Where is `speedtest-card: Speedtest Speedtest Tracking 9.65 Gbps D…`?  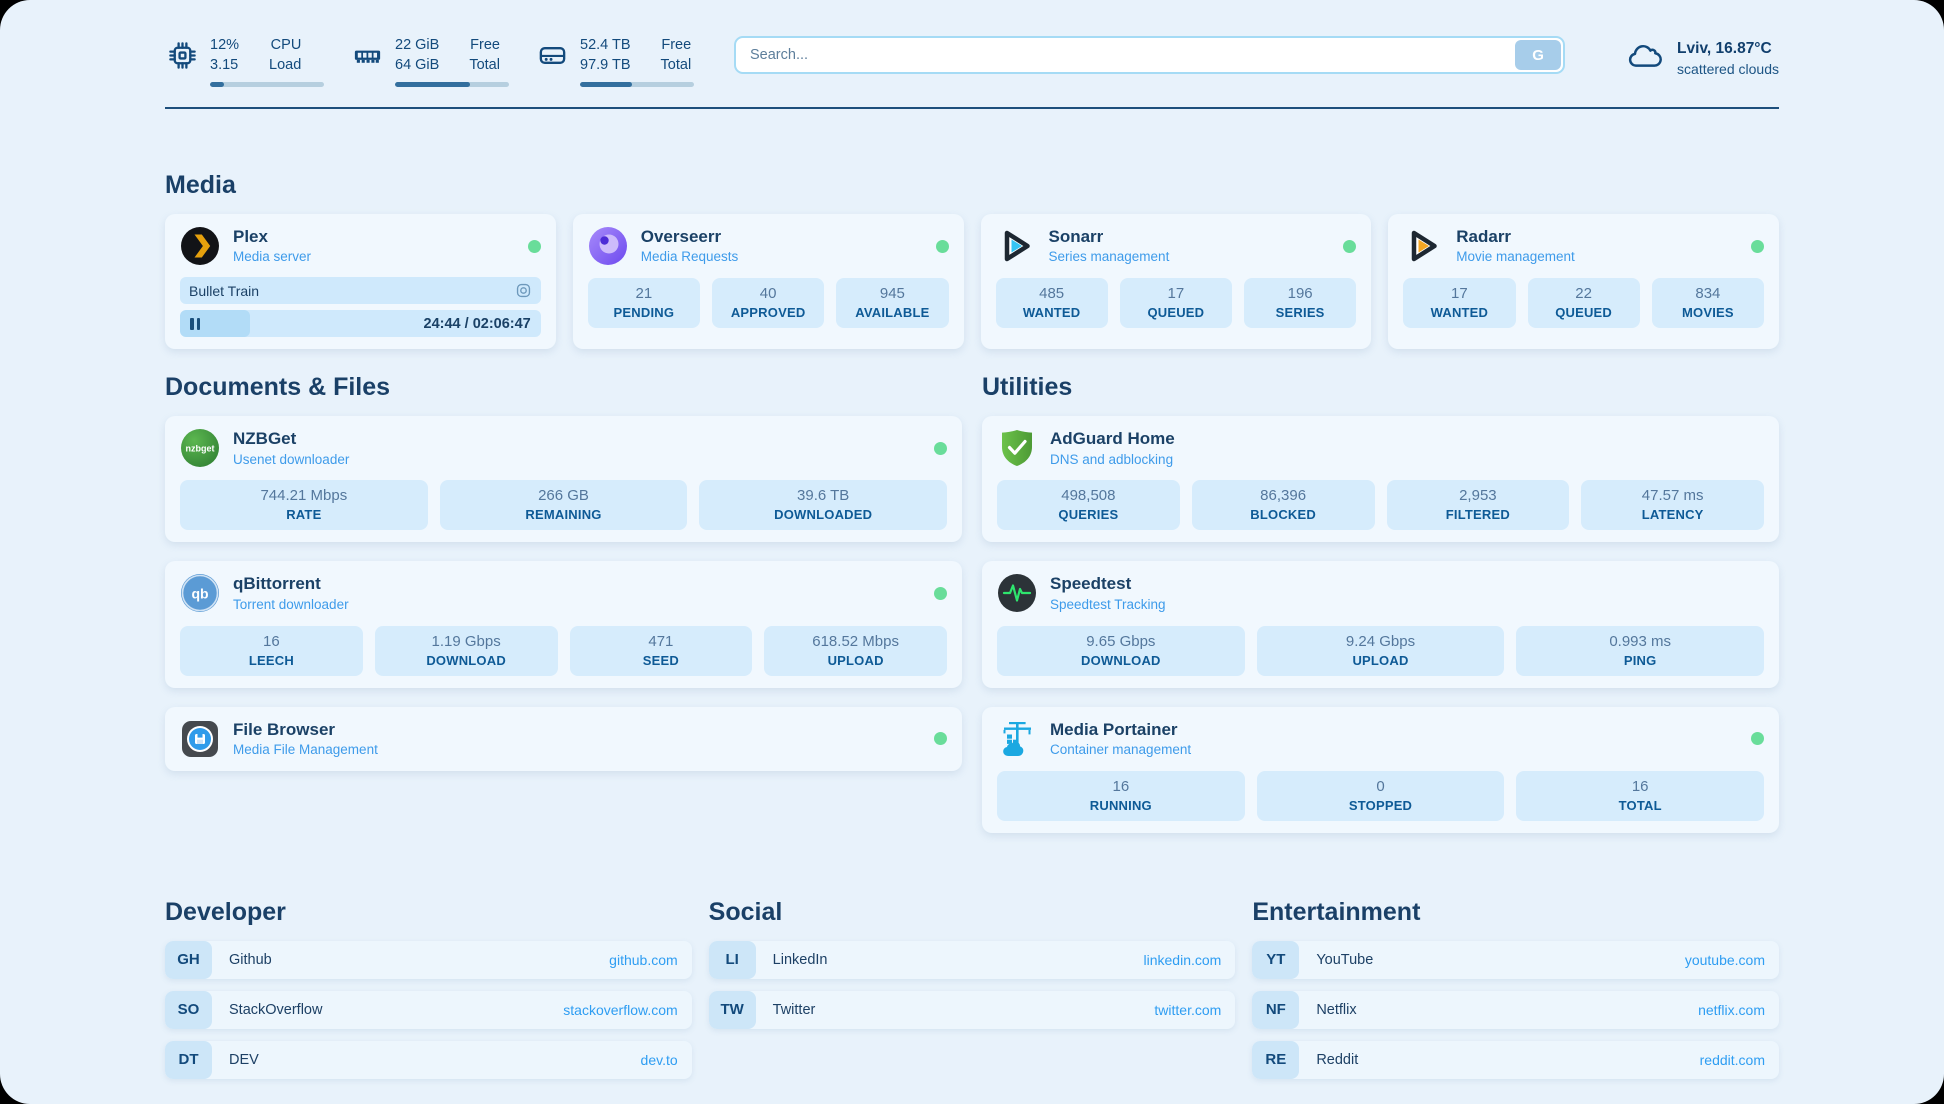
speedtest-card: Speedtest Speedtest Tracking 9.65 Gbps D… is located at coordinates (1380, 624).